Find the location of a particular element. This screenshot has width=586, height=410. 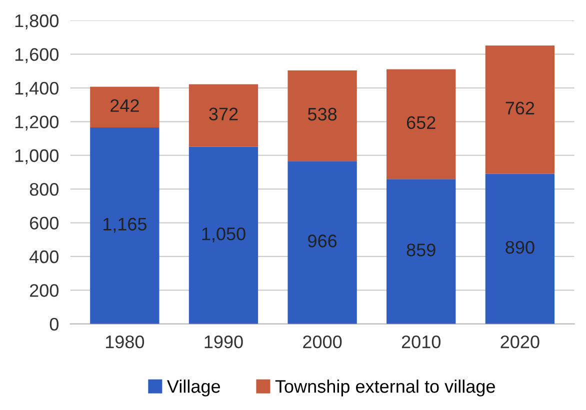

data-label: 762 is located at coordinates (520, 108).